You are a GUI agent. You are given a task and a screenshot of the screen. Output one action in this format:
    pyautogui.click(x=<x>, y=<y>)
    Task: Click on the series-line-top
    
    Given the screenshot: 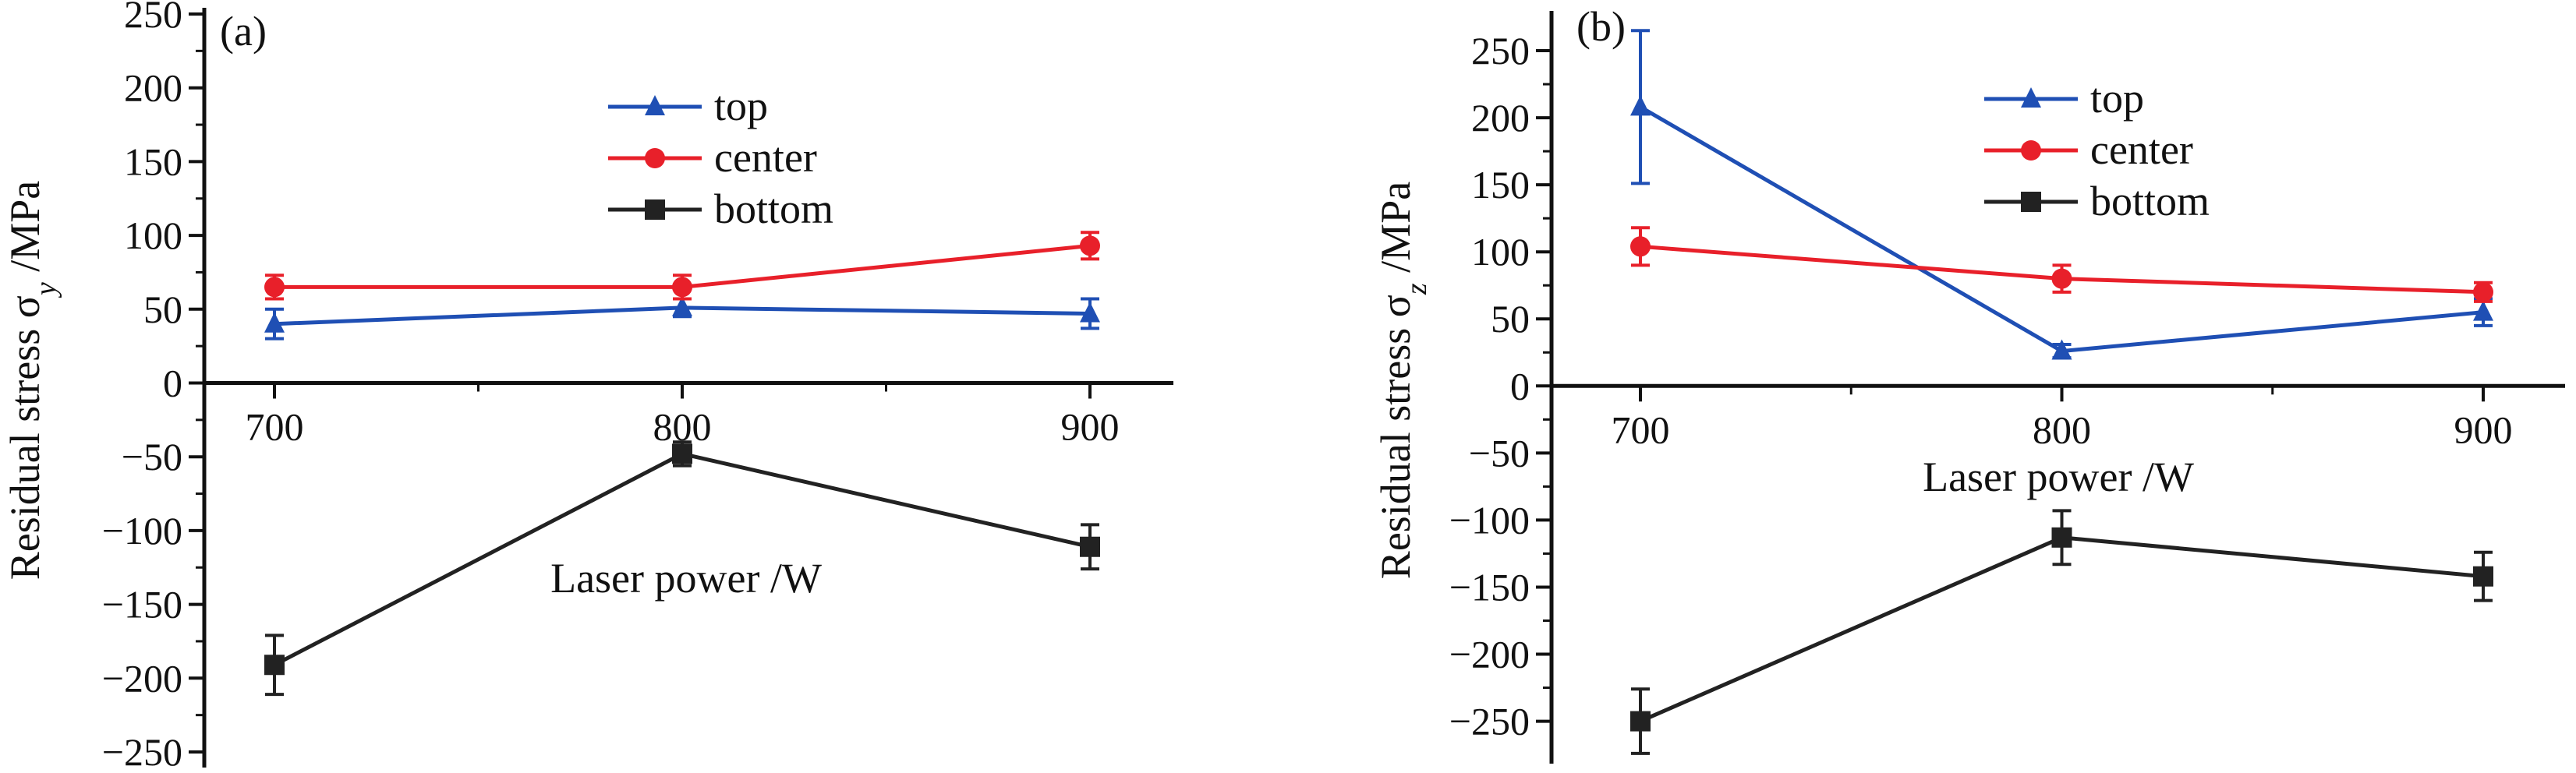 What is the action you would take?
    pyautogui.click(x=2061, y=229)
    